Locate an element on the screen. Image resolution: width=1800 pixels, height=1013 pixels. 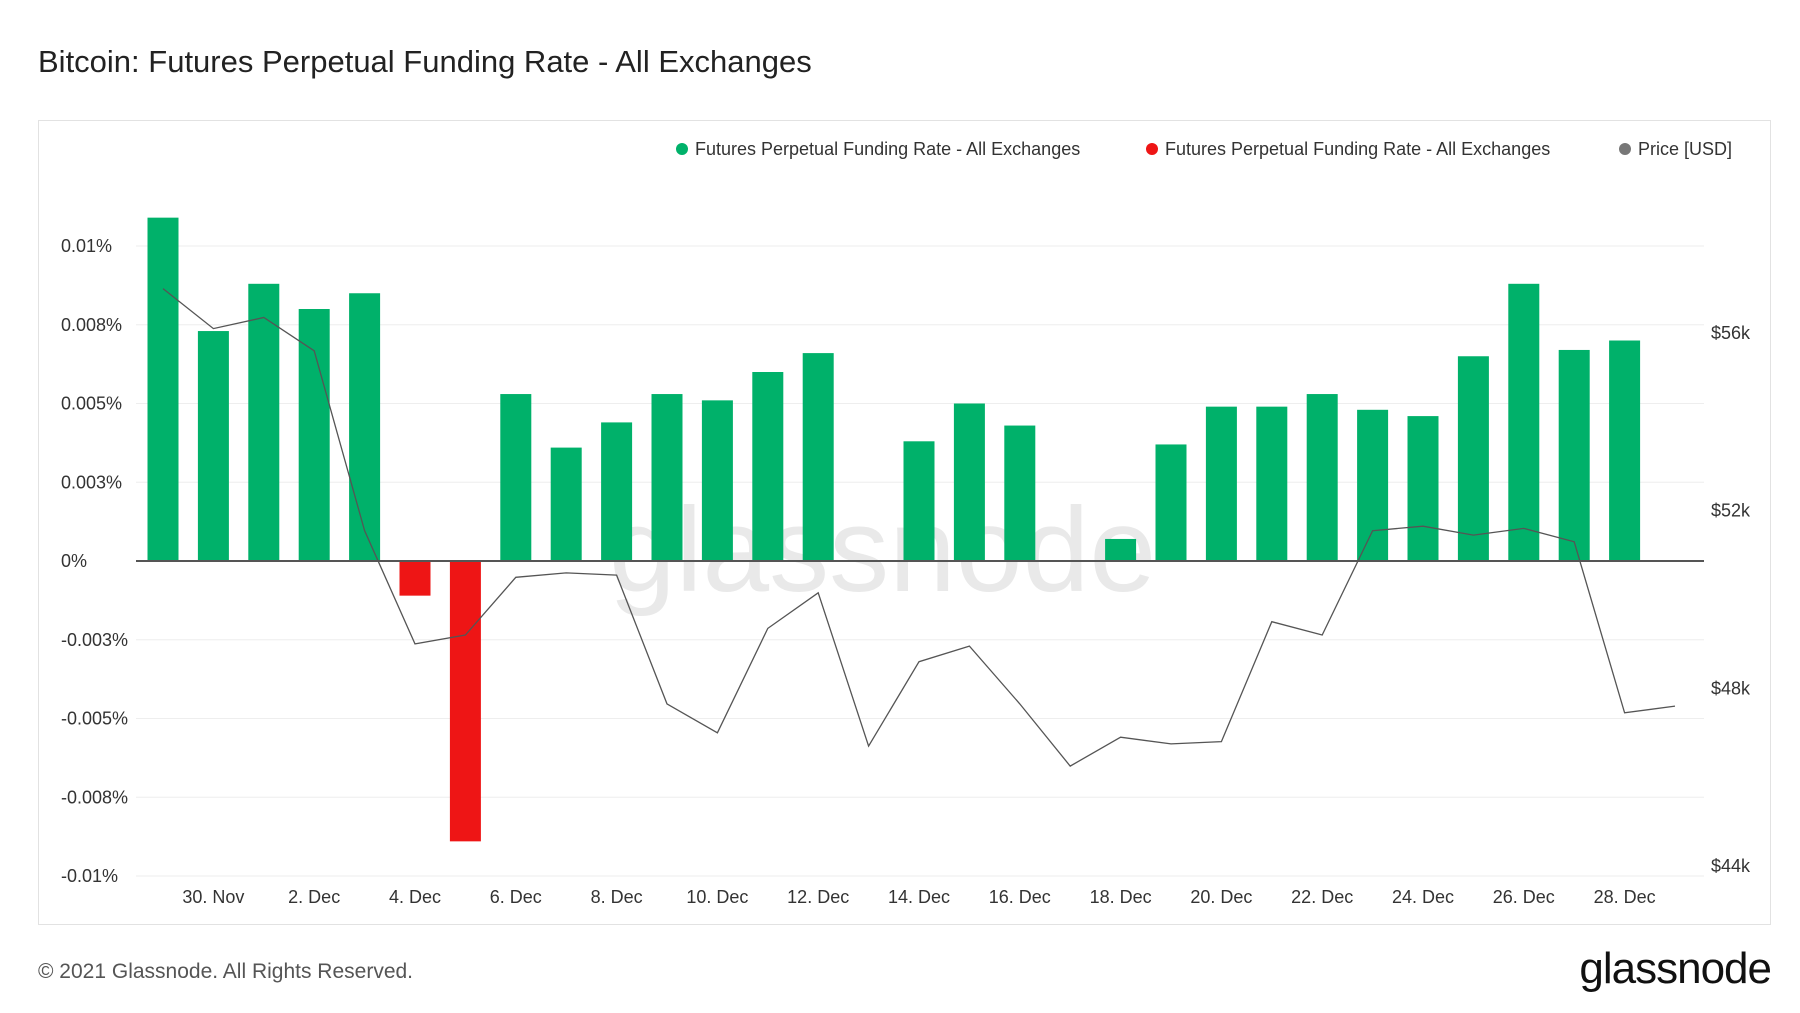
y-axis-right-tick-label: $52k is located at coordinates (1731, 511).